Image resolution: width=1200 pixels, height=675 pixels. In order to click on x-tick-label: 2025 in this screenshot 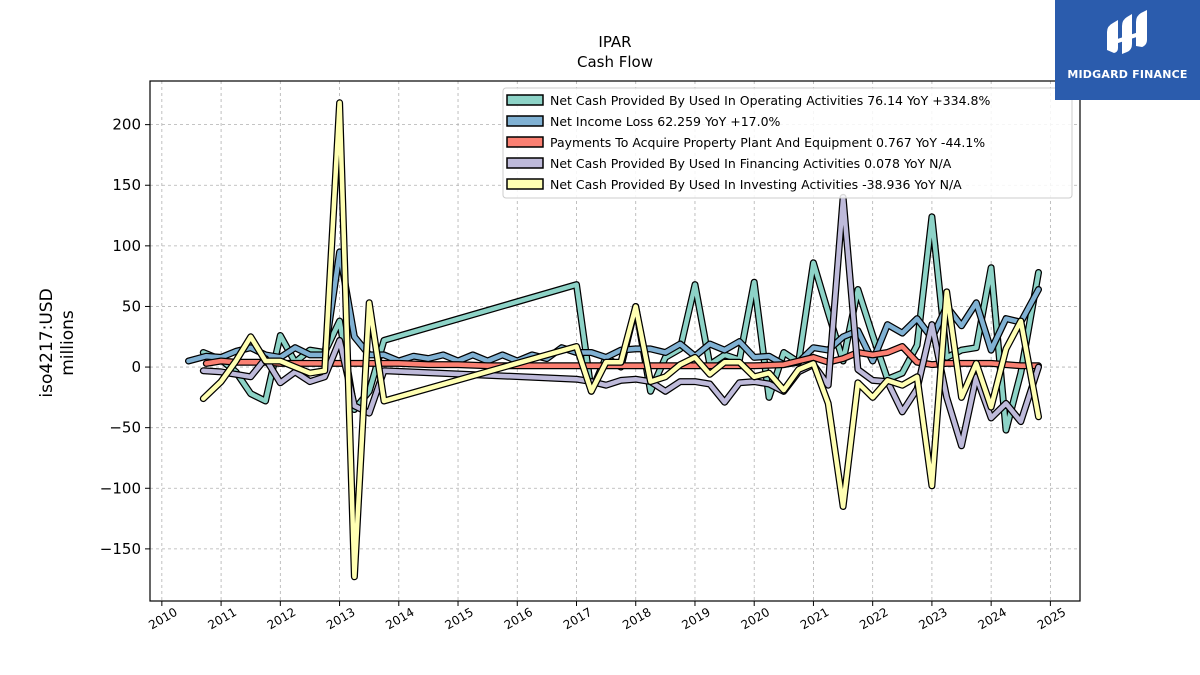, I will do `click(1051, 618)`.